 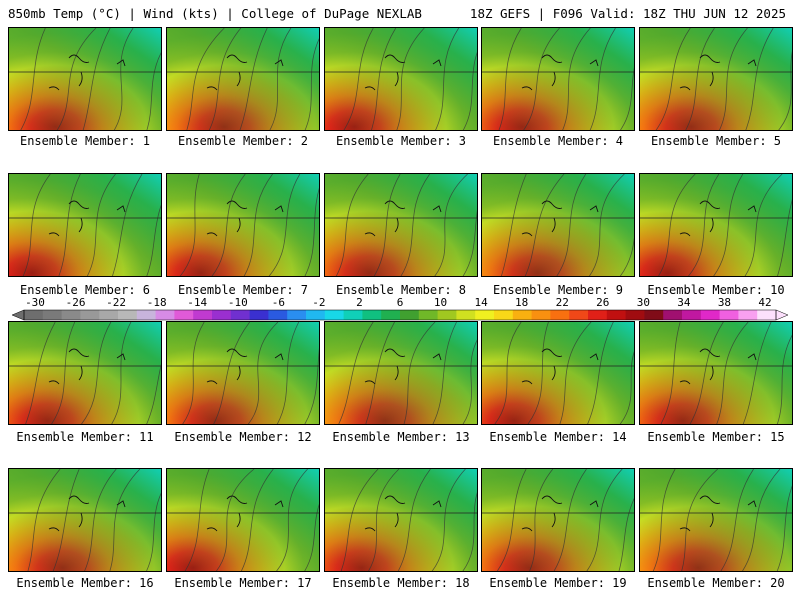 What do you see at coordinates (716, 290) in the screenshot?
I see `ensemble-member-label: Ensemble Member: 10` at bounding box center [716, 290].